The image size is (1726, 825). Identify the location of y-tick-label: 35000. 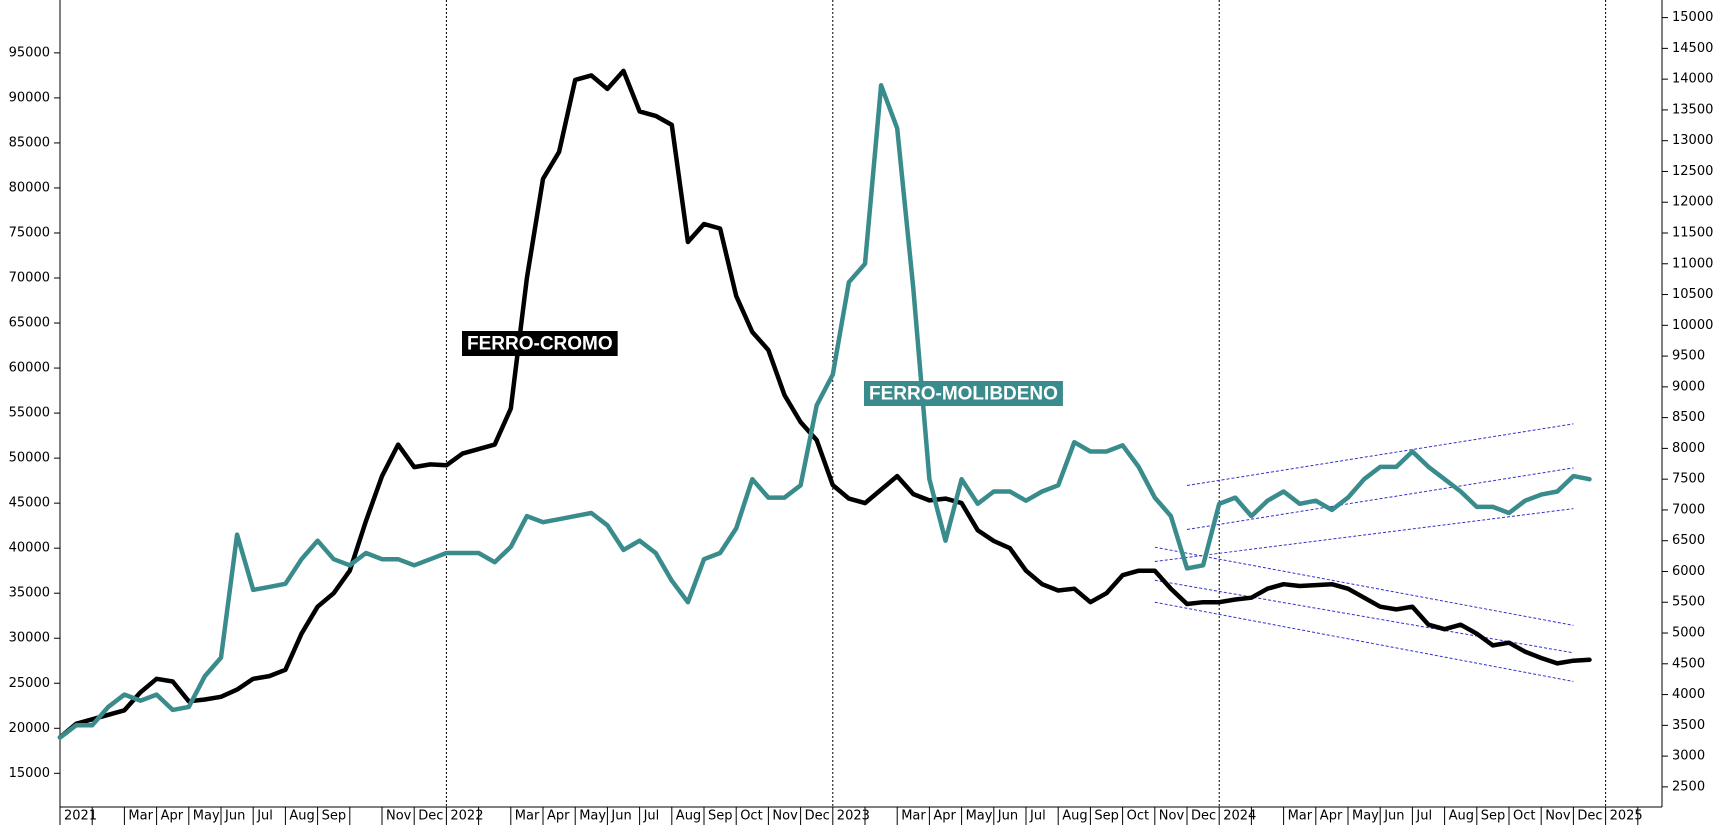
(29, 593).